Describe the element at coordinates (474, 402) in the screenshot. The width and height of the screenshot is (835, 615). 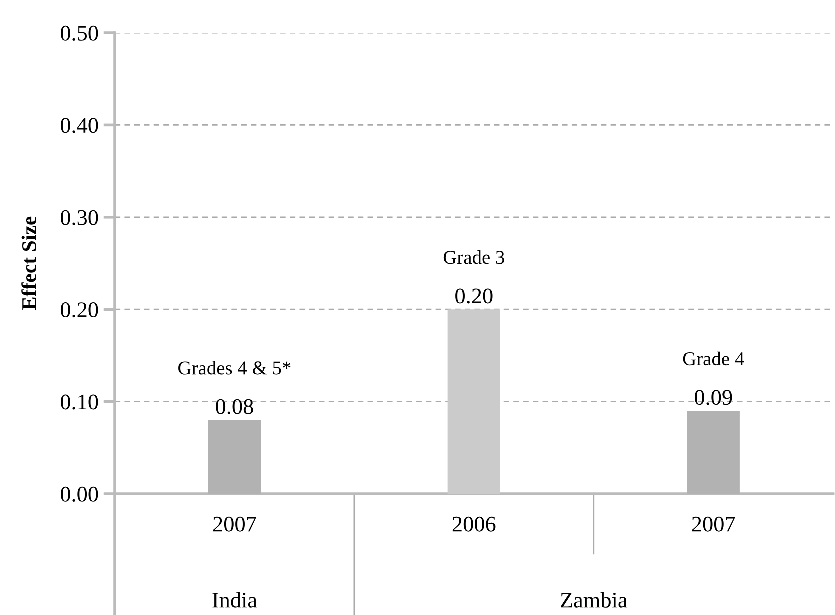
I see `bar` at that location.